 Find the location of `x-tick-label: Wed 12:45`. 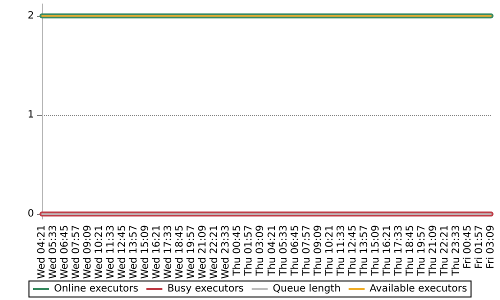

x-tick-label: Wed 12:45 is located at coordinates (122, 252).